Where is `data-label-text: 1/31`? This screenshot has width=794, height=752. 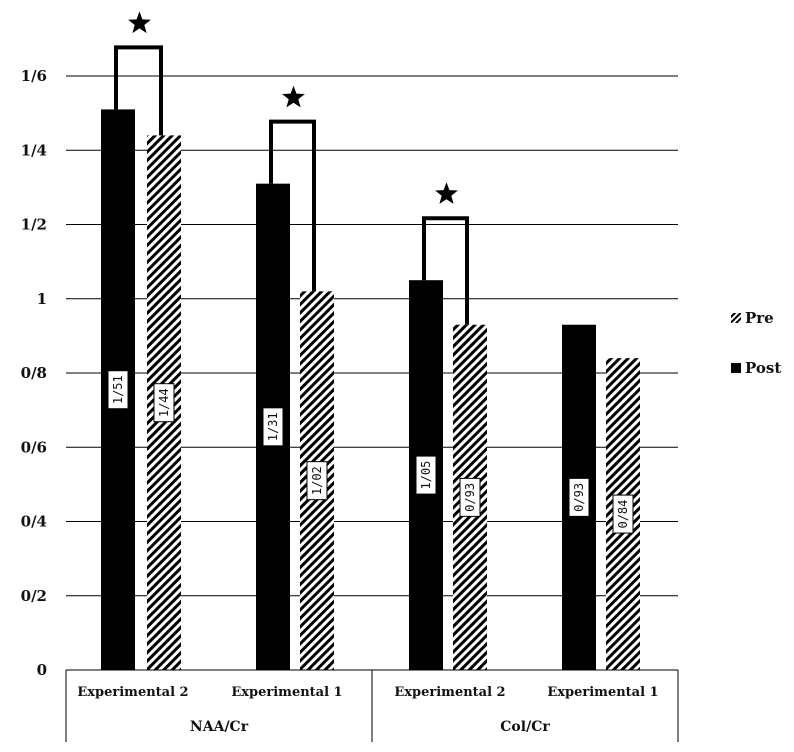
data-label-text: 1/31 is located at coordinates (273, 426).